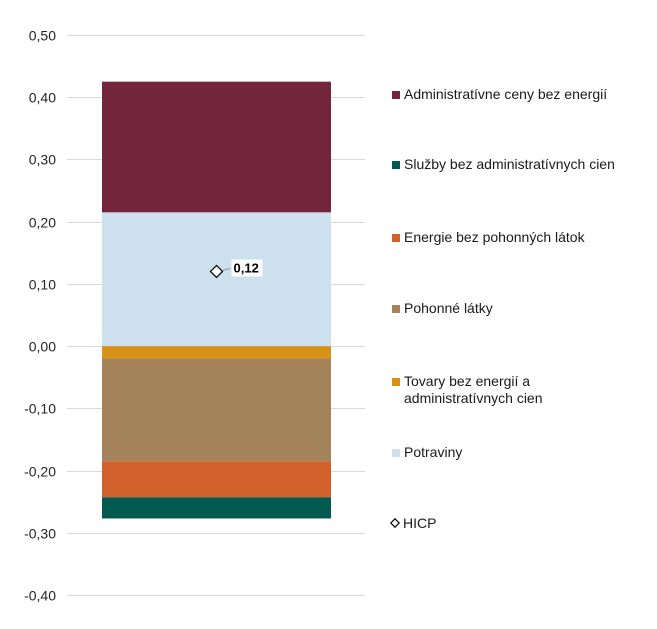 The width and height of the screenshot is (657, 629). What do you see at coordinates (420, 523) in the screenshot?
I see `legend-label: HICP` at bounding box center [420, 523].